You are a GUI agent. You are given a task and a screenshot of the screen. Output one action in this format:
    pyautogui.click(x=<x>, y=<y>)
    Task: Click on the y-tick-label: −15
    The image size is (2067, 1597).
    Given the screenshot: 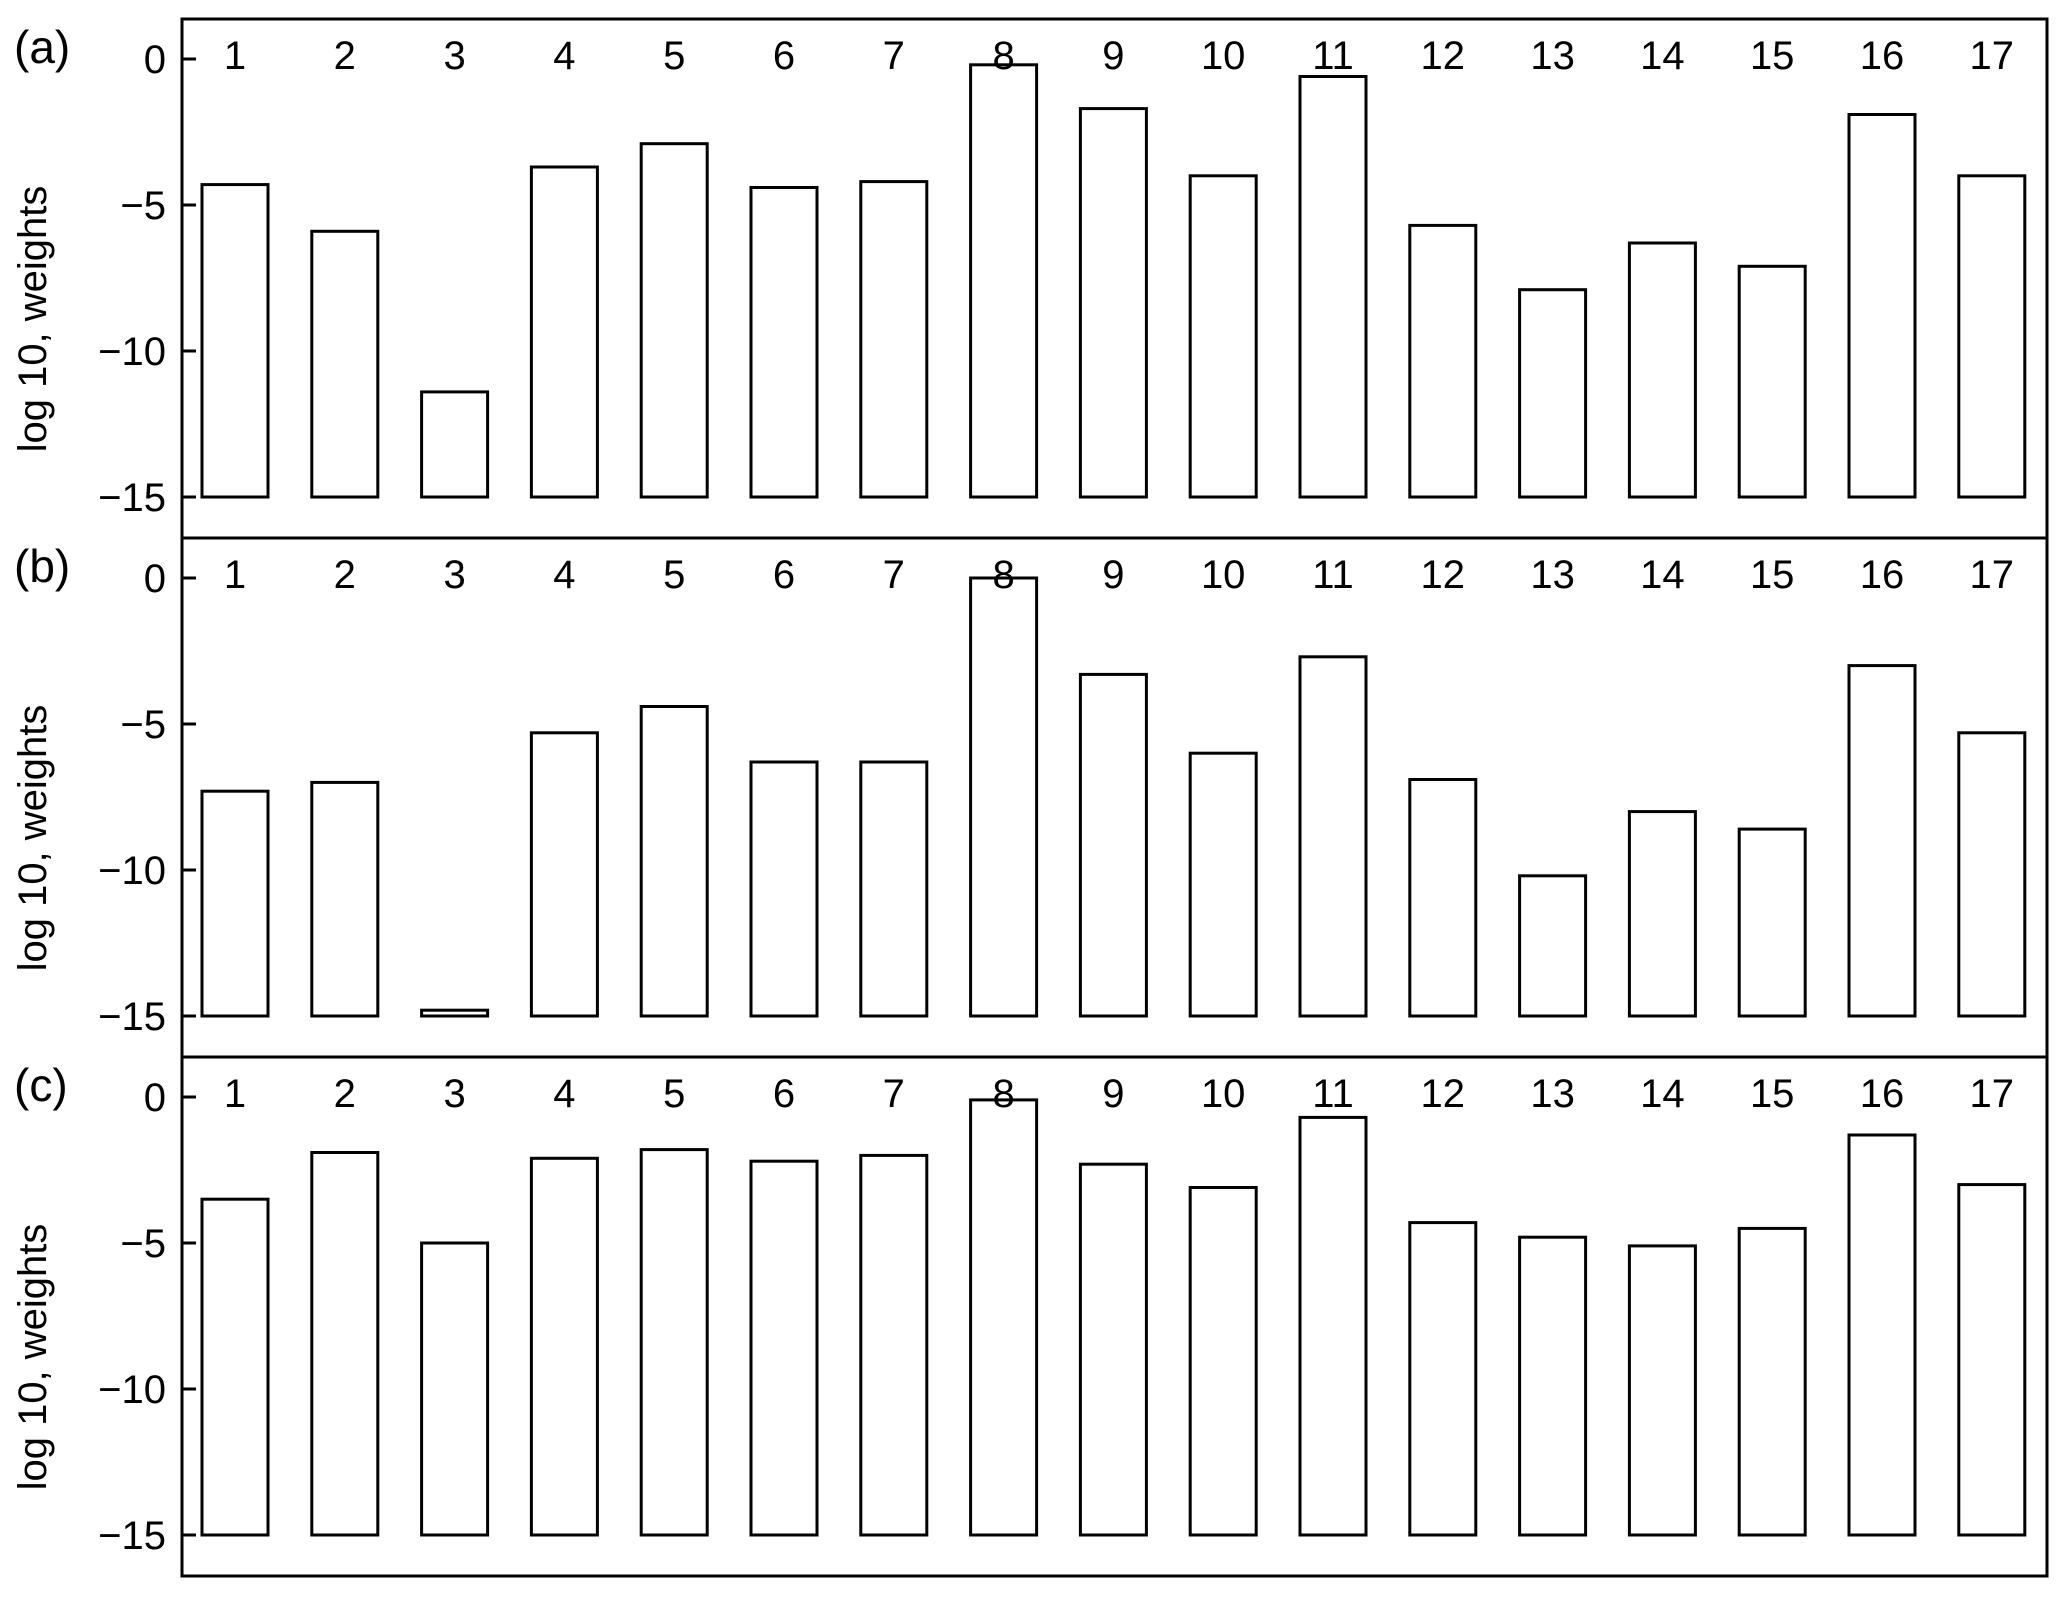 What is the action you would take?
    pyautogui.click(x=132, y=498)
    